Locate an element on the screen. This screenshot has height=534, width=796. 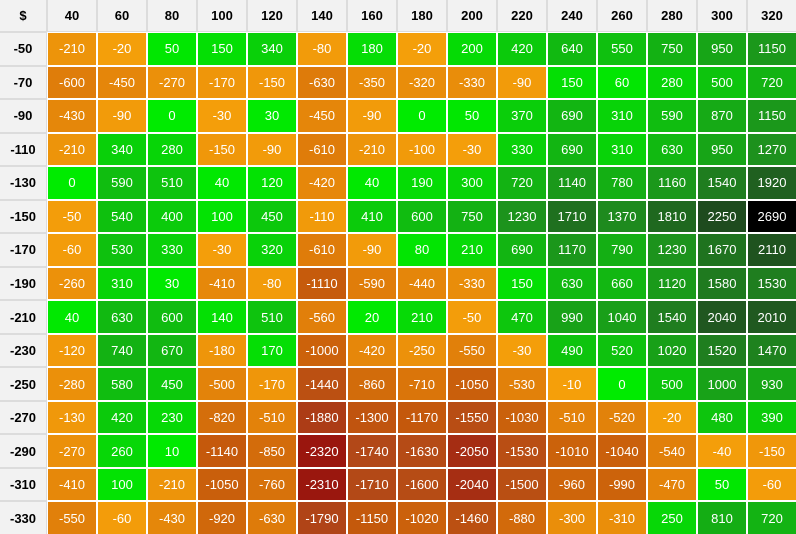
heatmap-cell: -820 is located at coordinates (222, 417).